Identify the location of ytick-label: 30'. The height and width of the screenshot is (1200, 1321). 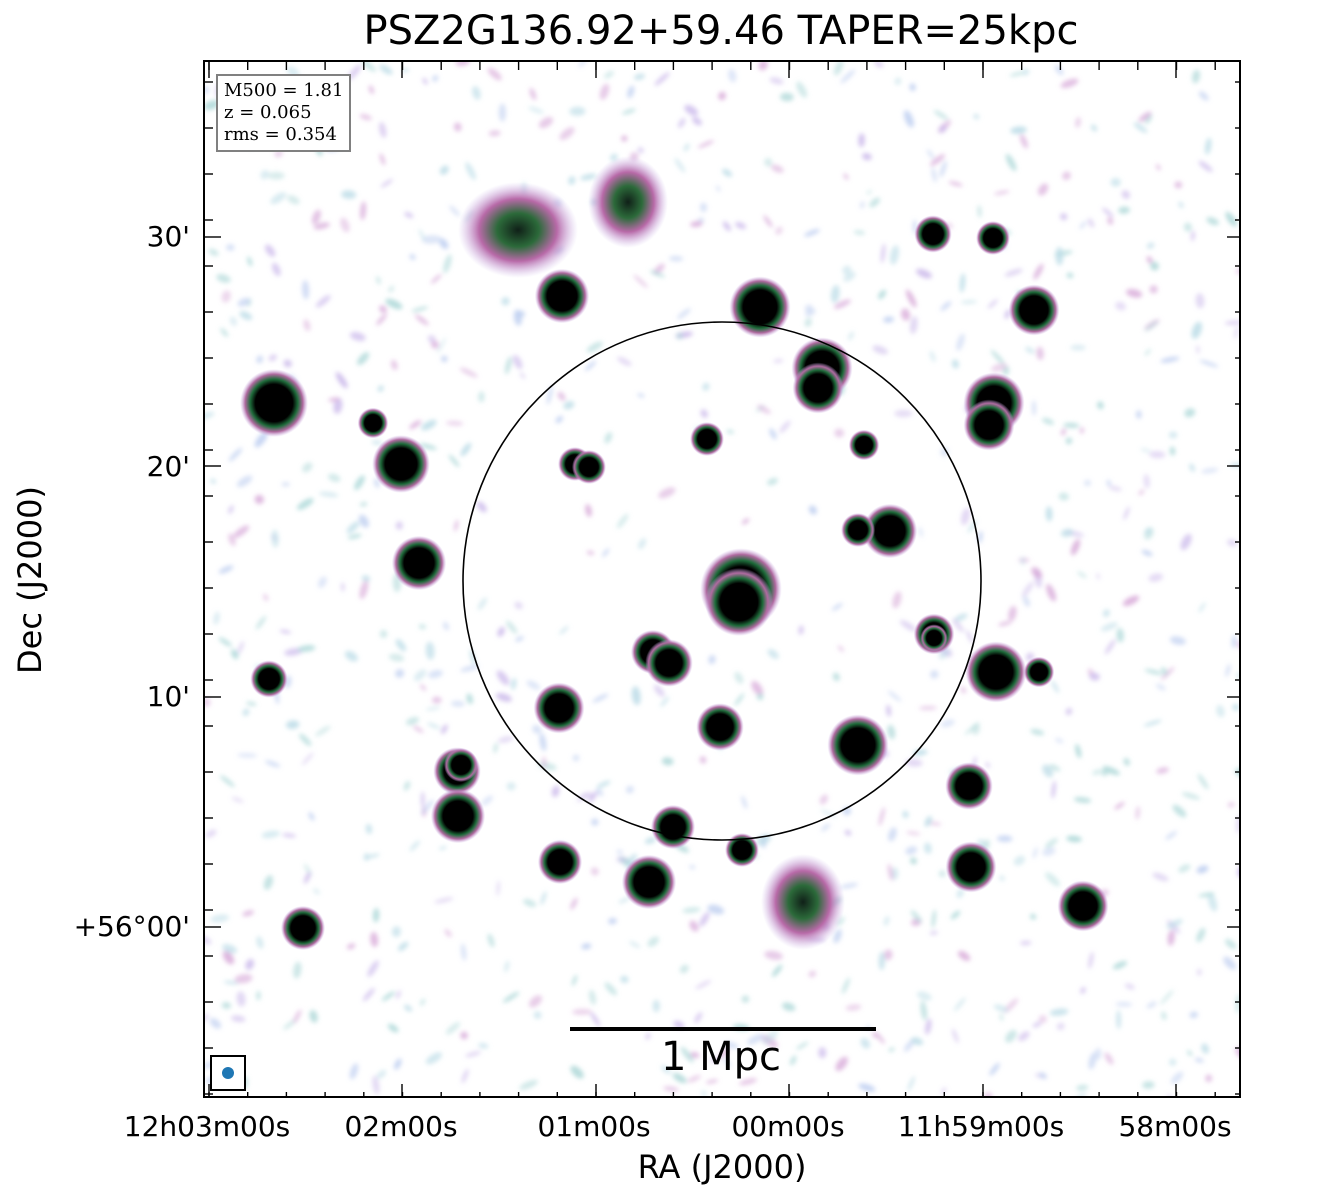
(168, 236).